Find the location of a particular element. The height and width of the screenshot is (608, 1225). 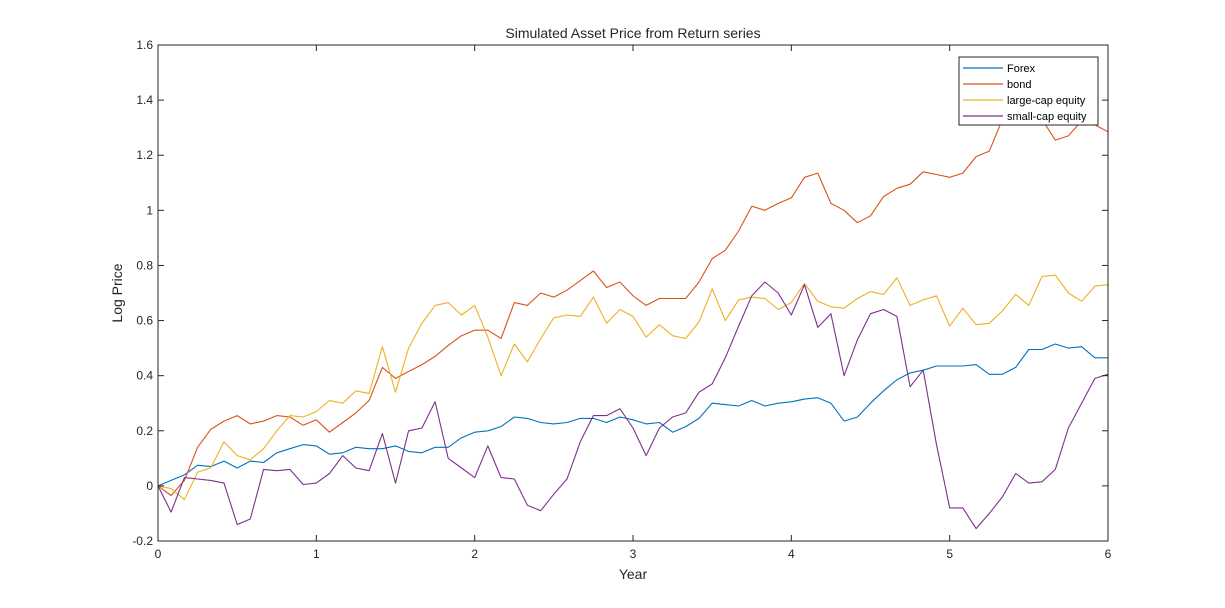

x-tick-label: 4 is located at coordinates (791, 554).